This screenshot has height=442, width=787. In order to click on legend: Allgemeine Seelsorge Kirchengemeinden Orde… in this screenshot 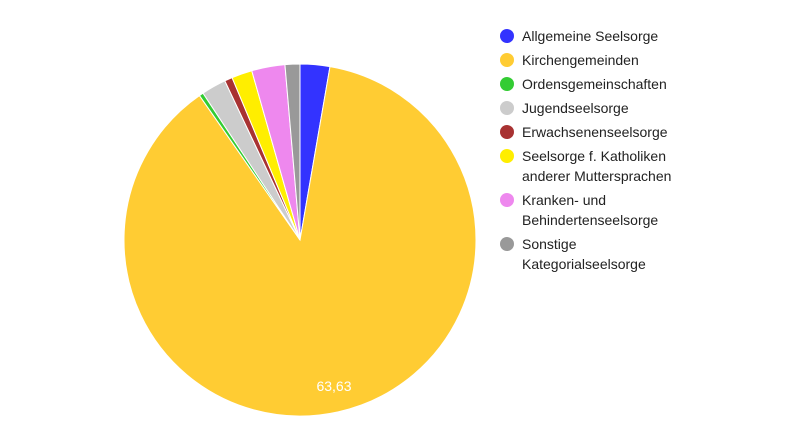, I will do `click(601, 152)`.